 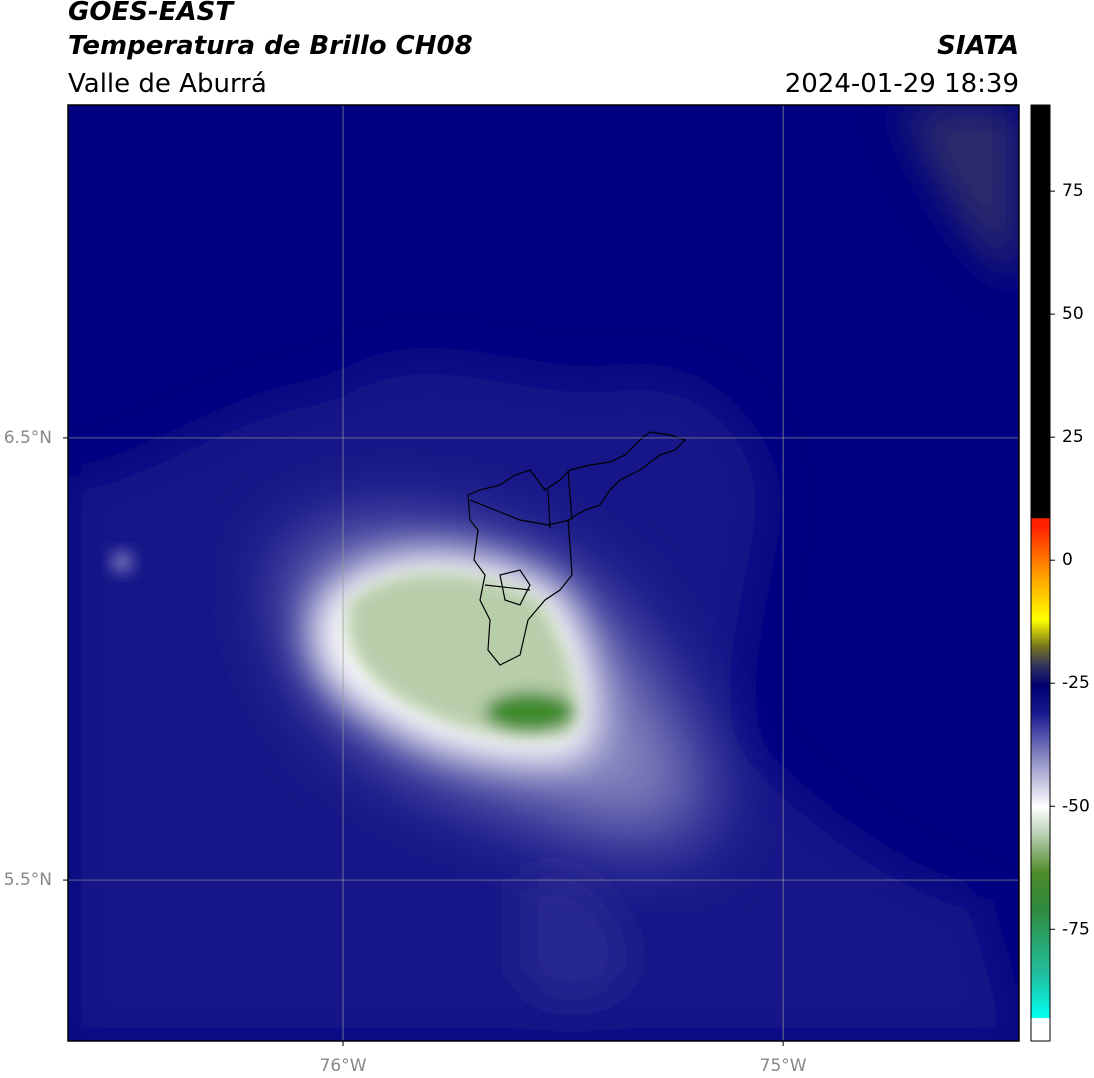 I want to click on colorbar-label: 0, so click(x=1067, y=560).